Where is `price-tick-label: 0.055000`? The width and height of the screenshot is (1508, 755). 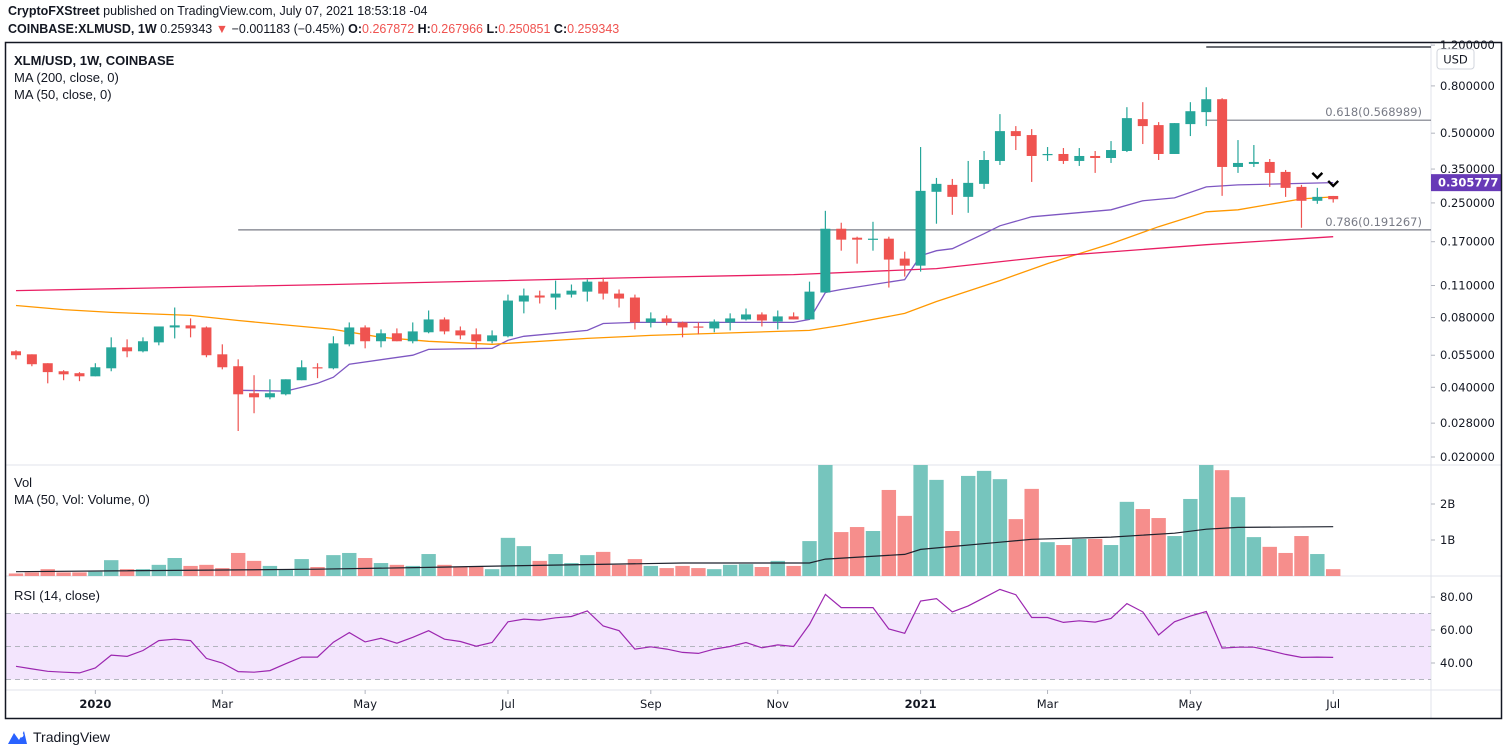 price-tick-label: 0.055000 is located at coordinates (1467, 355).